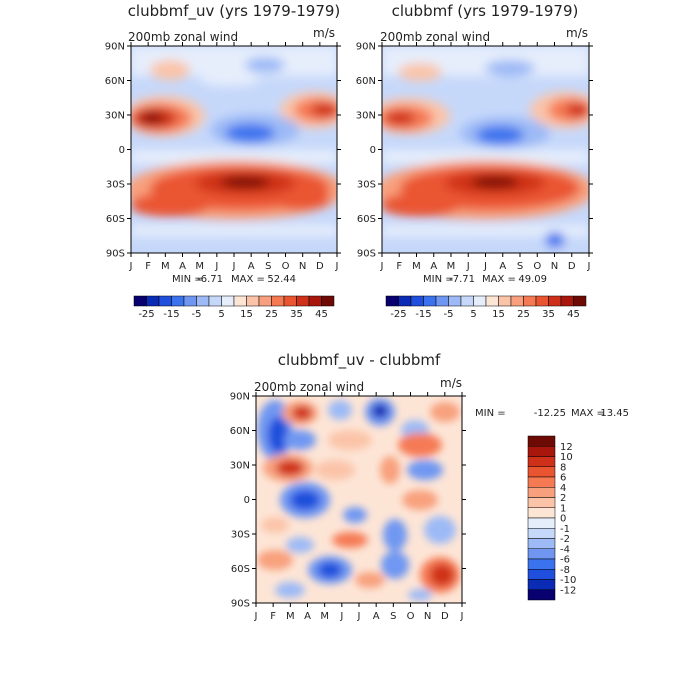 Image resolution: width=700 pixels, height=700 pixels. What do you see at coordinates (499, 279) in the screenshot?
I see `panel-base-max-label: MAX =` at bounding box center [499, 279].